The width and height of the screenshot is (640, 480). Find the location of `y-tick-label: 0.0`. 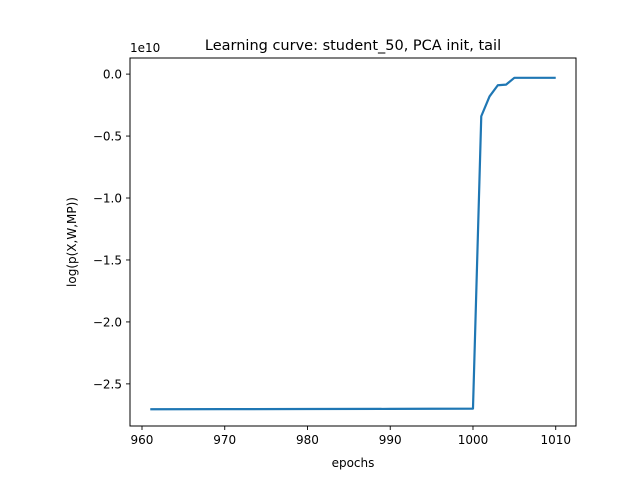

y-tick-label: 0.0 is located at coordinates (112, 75).